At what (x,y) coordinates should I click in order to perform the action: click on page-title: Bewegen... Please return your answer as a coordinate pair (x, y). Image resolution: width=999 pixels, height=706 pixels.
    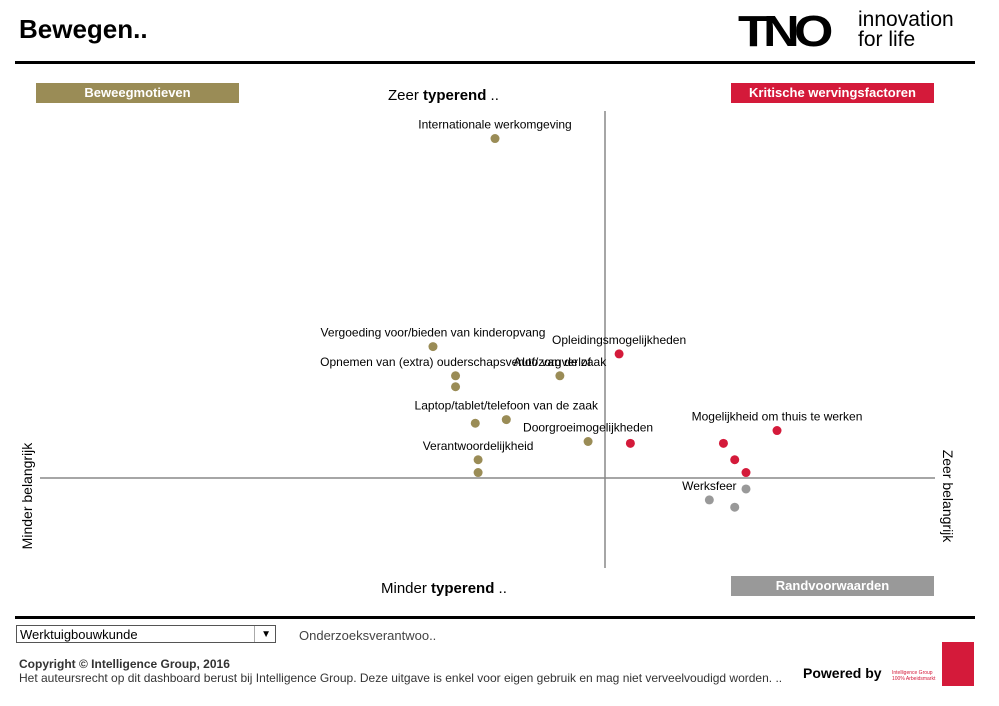
    Looking at the image, I should click on (83, 29).